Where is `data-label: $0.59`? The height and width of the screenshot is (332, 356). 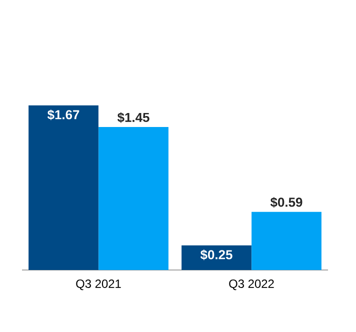 data-label: $0.59 is located at coordinates (286, 202).